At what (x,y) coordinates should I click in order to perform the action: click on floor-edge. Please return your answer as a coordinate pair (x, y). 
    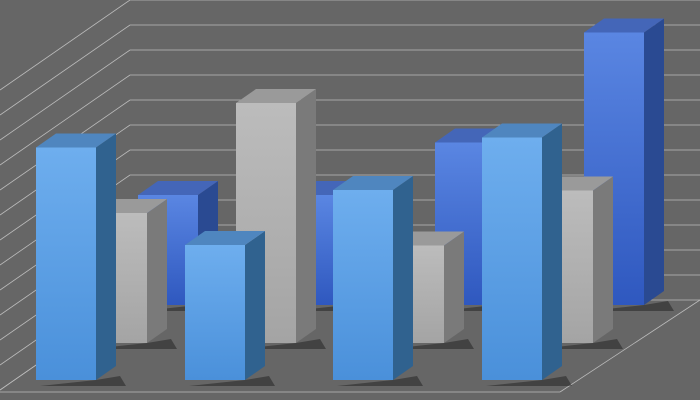
    Looking at the image, I should click on (629, 346).